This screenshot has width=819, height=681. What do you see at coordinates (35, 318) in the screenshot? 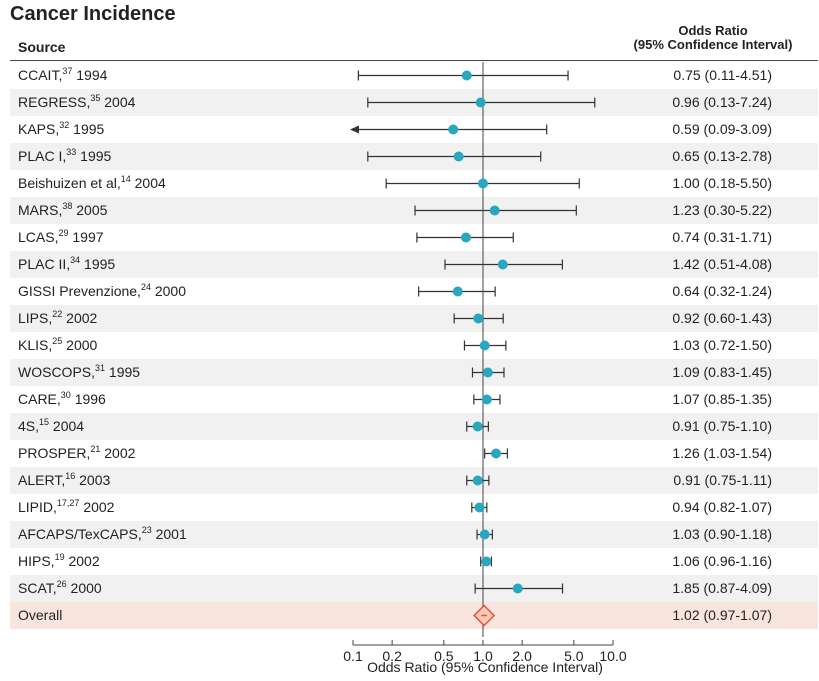
I see `study-name: LIPS,` at bounding box center [35, 318].